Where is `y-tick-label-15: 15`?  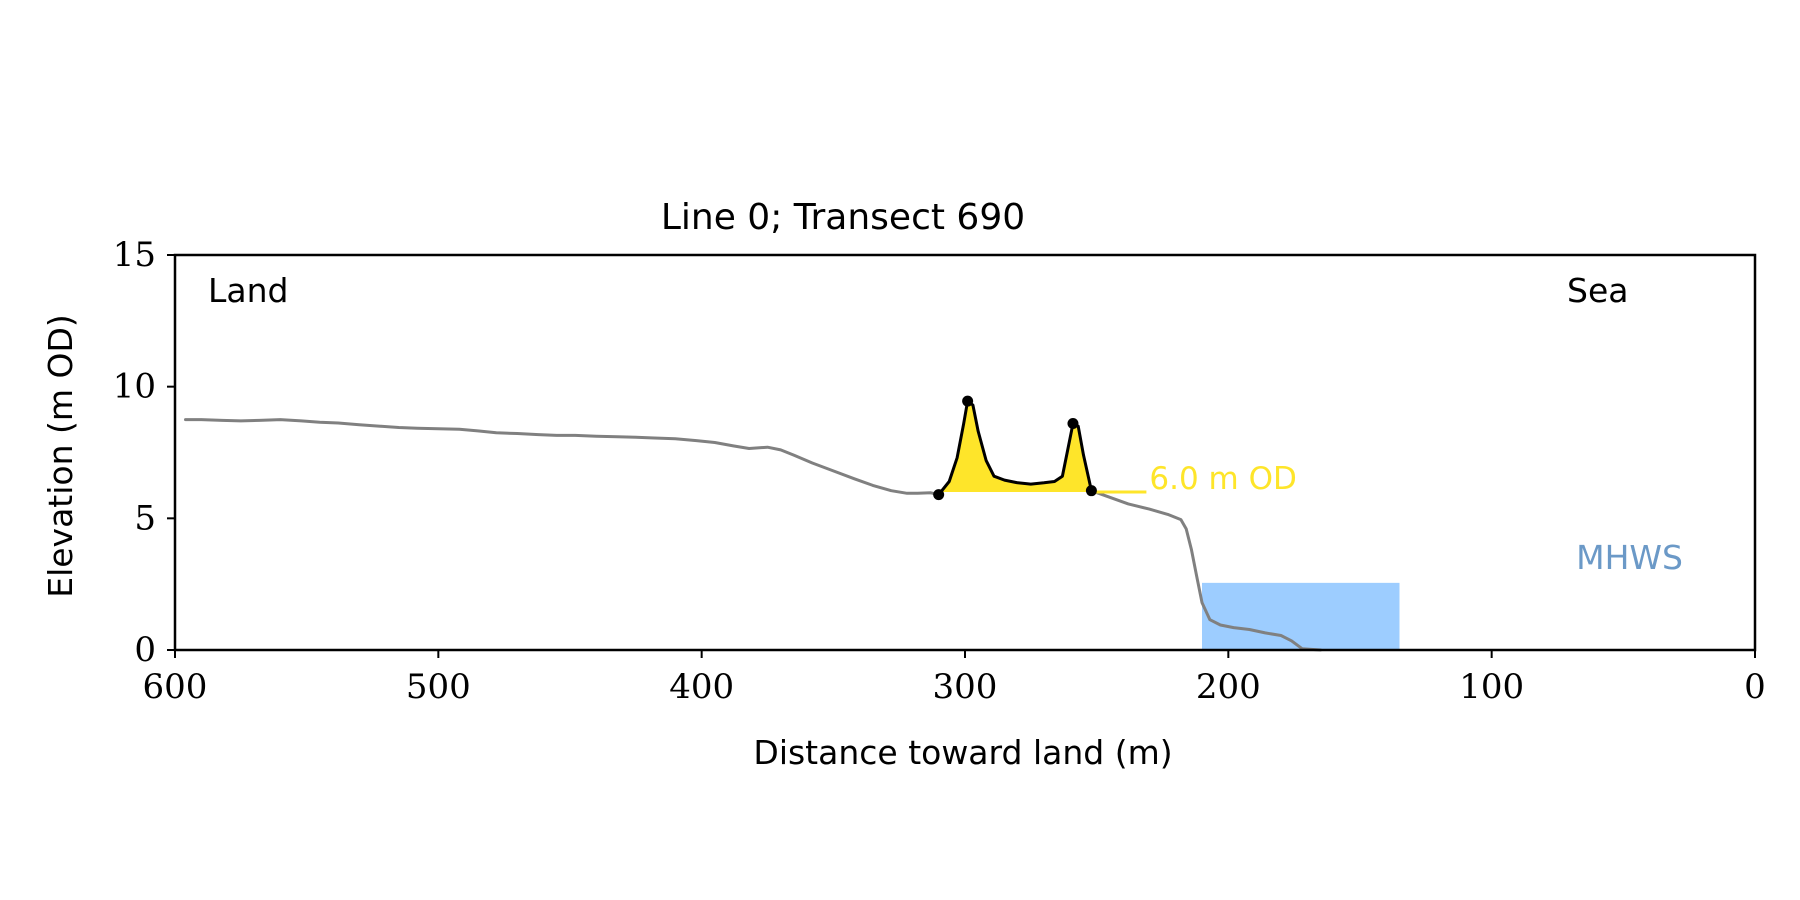 y-tick-label-15: 15 is located at coordinates (134, 255).